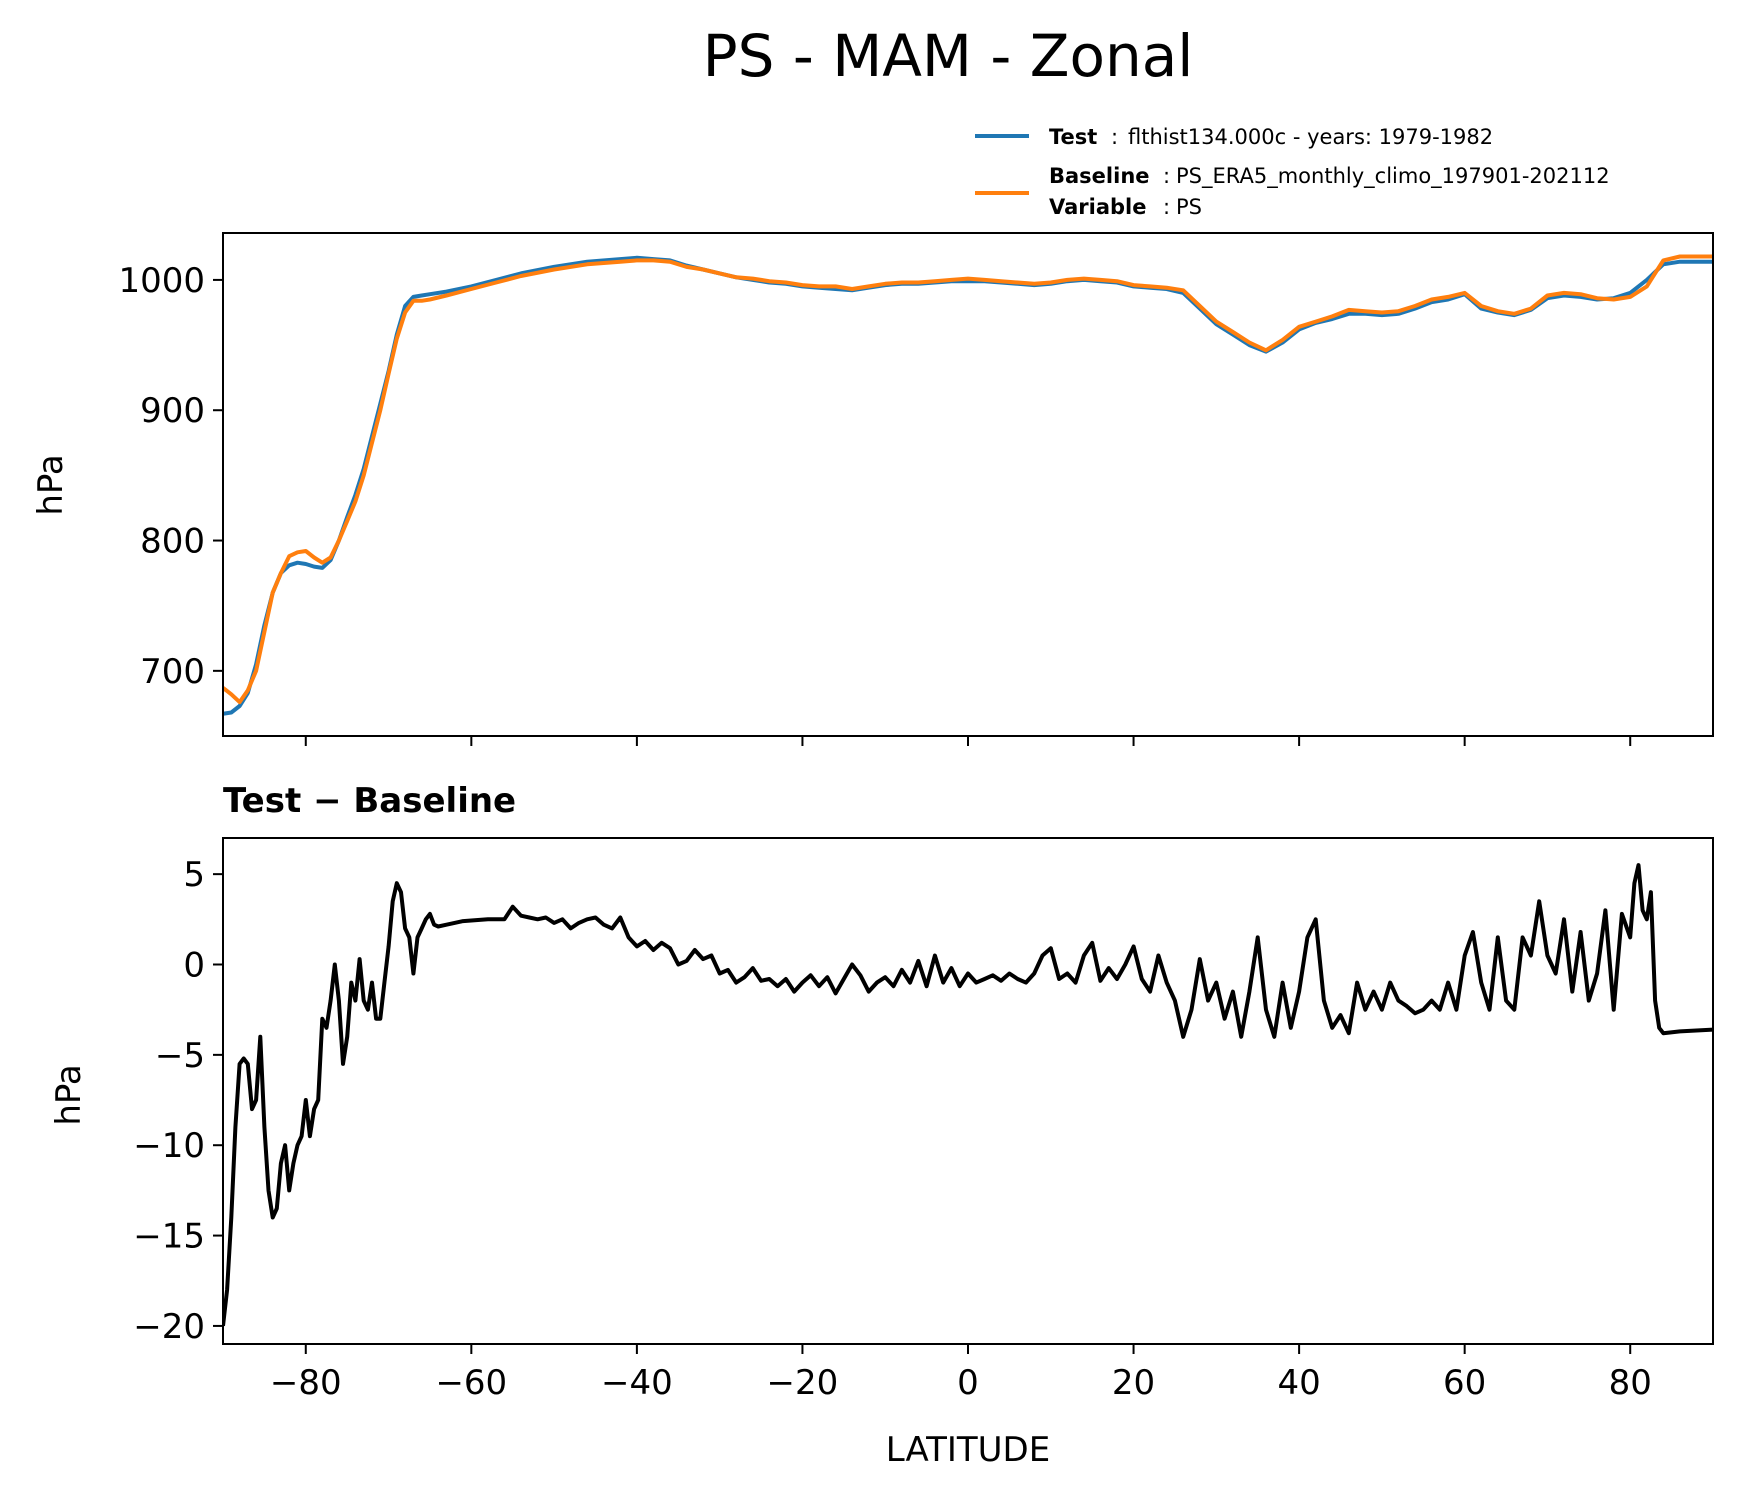 This screenshot has width=1739, height=1496. I want to click on x-tick-label: −60, so click(471, 1383).